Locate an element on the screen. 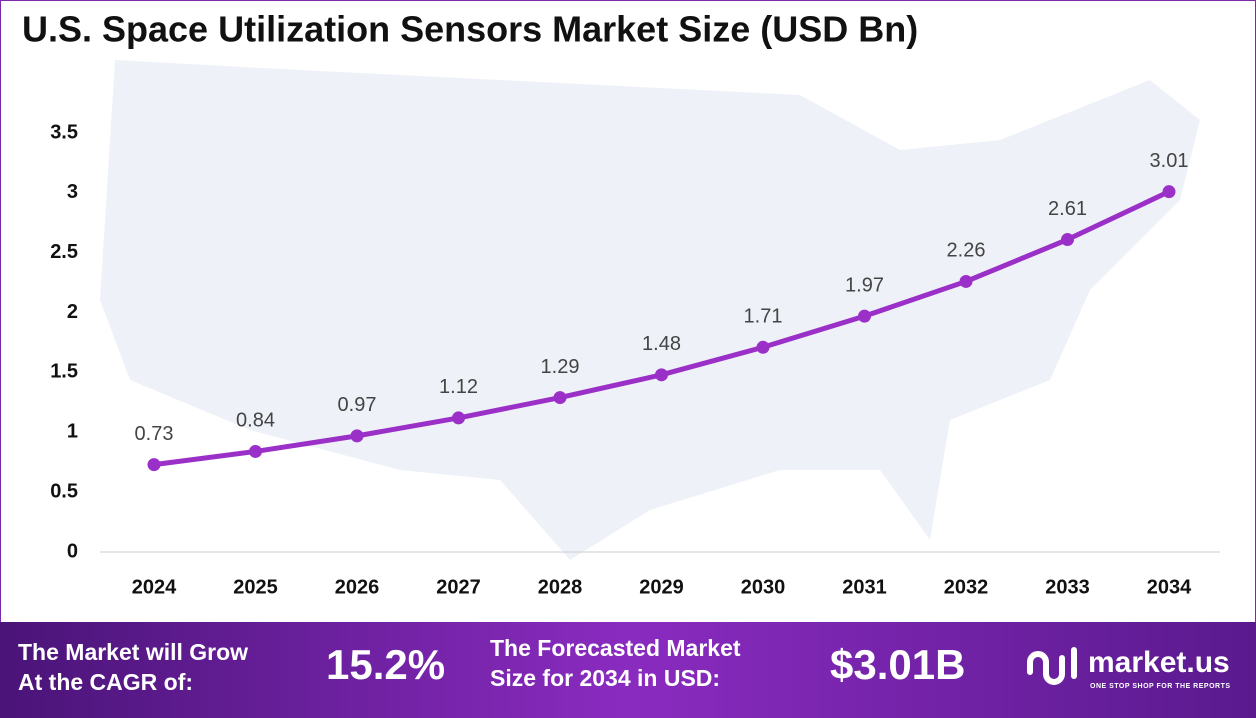 This screenshot has height=718, width=1256. x-tick-label: 2033 is located at coordinates (1067, 587).